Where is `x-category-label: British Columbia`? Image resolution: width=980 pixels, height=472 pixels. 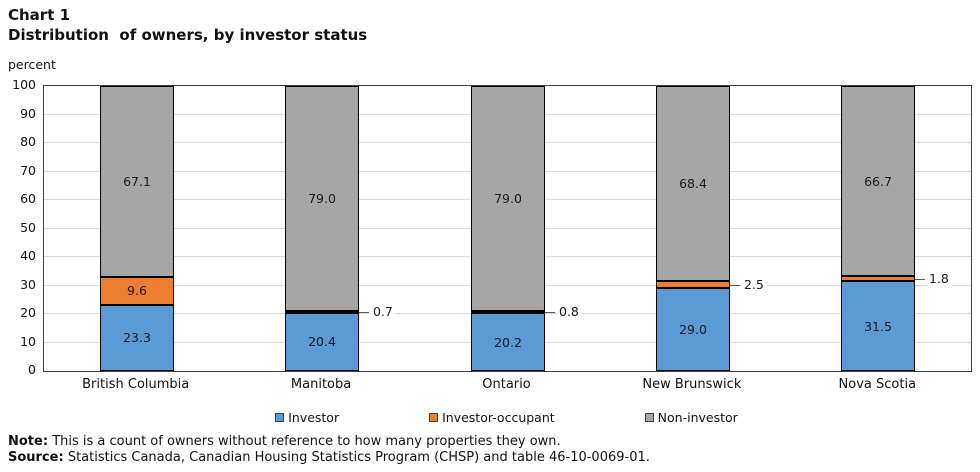 x-category-label: British Columbia is located at coordinates (136, 384).